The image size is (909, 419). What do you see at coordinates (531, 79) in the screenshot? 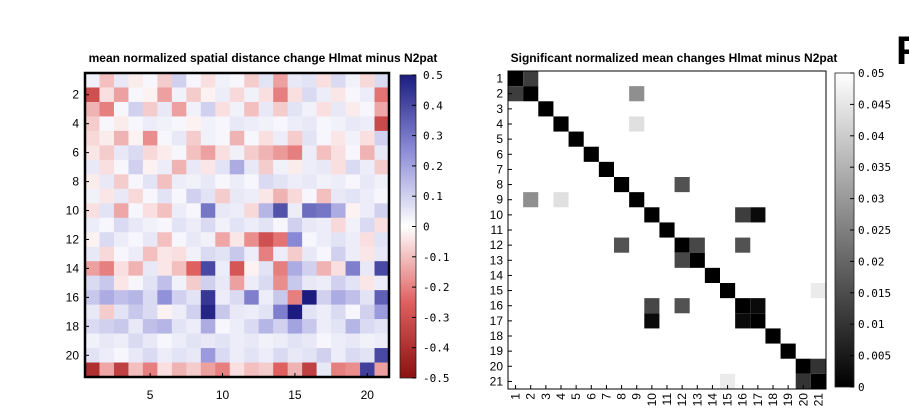
I see `right-cell-r1-c2` at bounding box center [531, 79].